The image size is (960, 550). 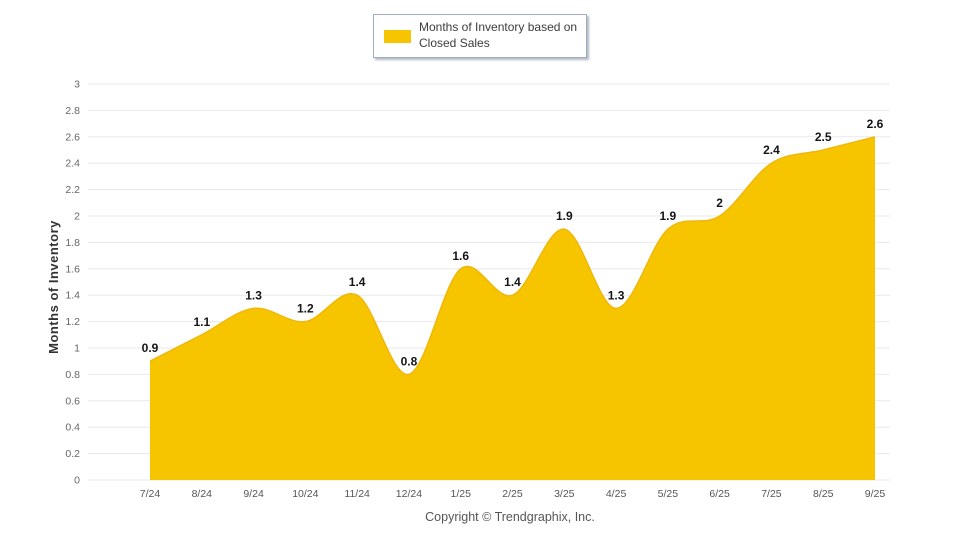 What do you see at coordinates (72, 111) in the screenshot?
I see `y-tick-label: 2.8` at bounding box center [72, 111].